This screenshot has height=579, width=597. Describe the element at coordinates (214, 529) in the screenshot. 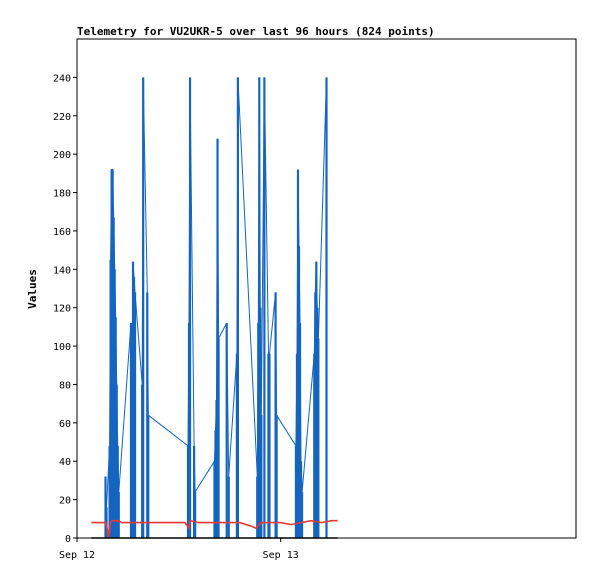

I see `series-1-trace` at that location.